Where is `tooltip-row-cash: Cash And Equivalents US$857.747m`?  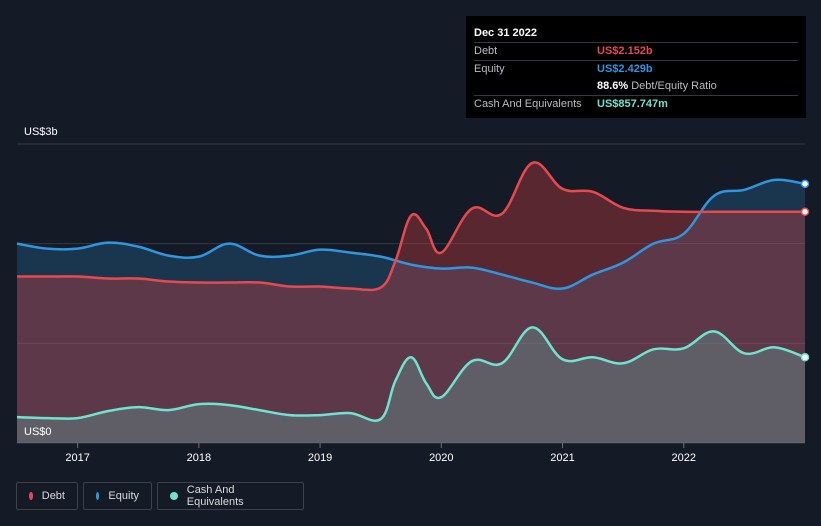
tooltip-row-cash: Cash And Equivalents US$857.747m is located at coordinates (636, 104).